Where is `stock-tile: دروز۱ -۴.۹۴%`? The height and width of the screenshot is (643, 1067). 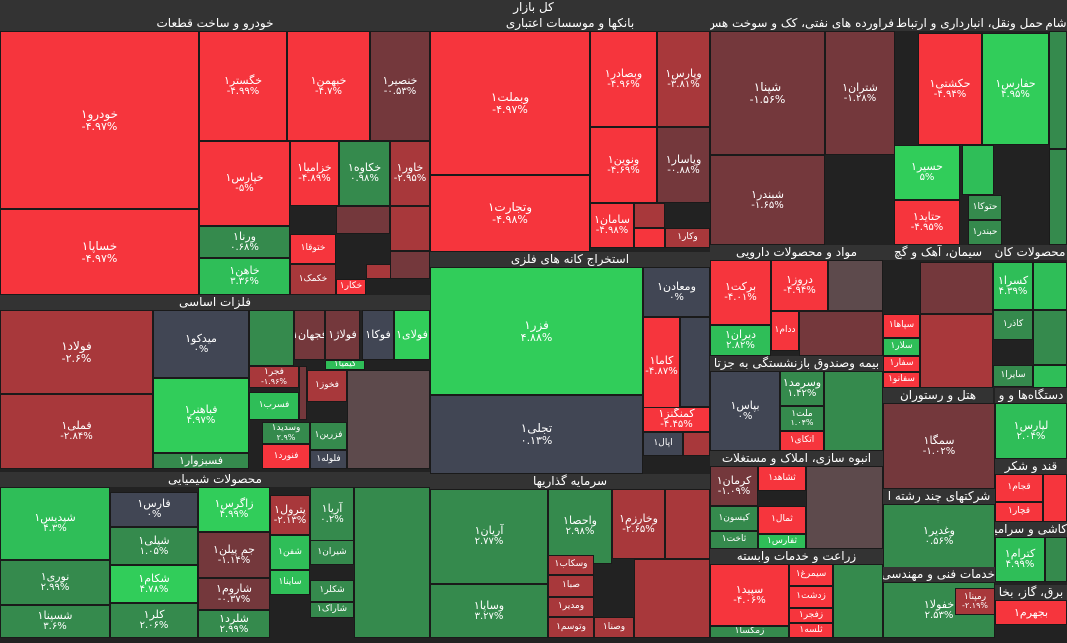
stock-tile: دروز۱ -۴.۹۴% is located at coordinates (799, 285).